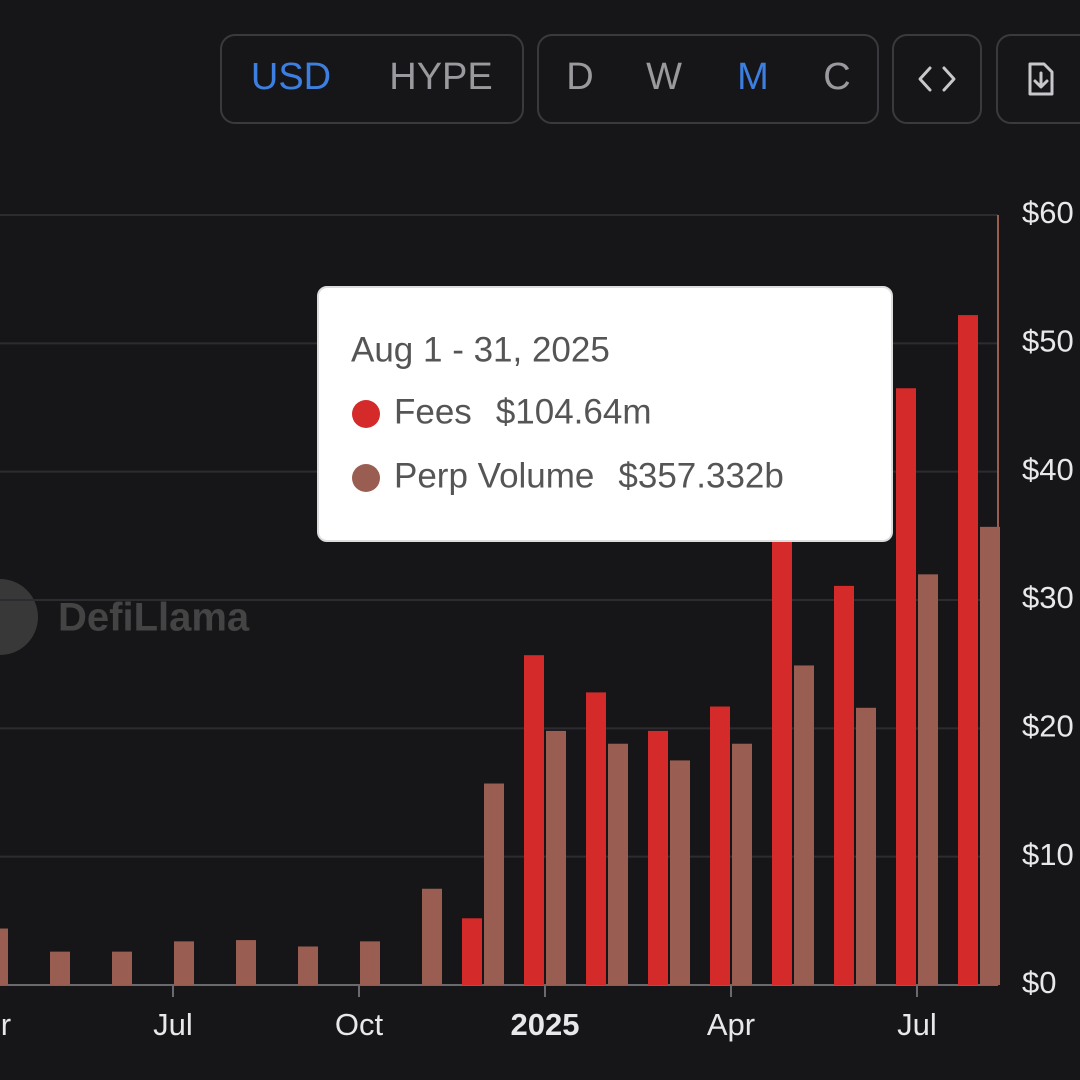 The image size is (1080, 1080). What do you see at coordinates (1048, 726) in the screenshot?
I see `y-tick-label: $20` at bounding box center [1048, 726].